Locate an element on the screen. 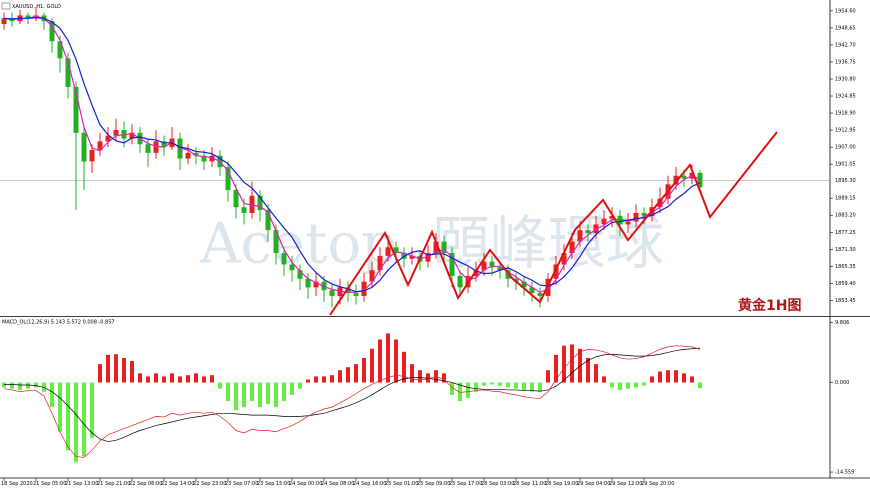 The height and width of the screenshot is (488, 870). x-tick-label: 21 Sep 21:00 is located at coordinates (113, 484).